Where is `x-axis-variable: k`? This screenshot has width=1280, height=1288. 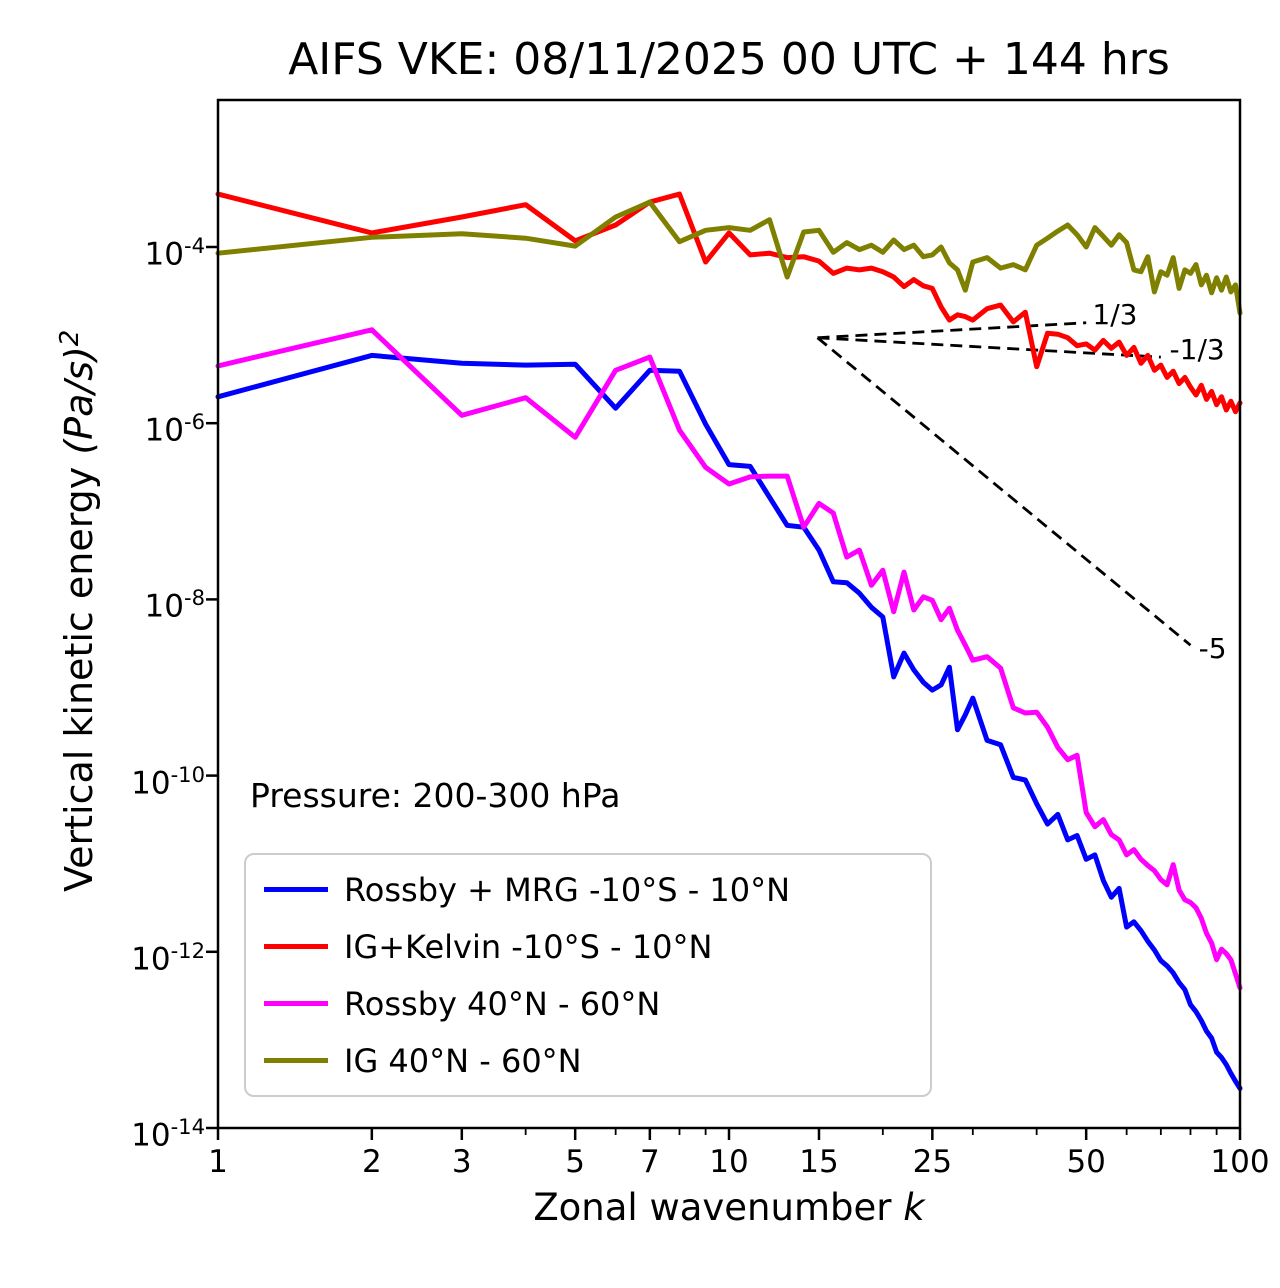 x-axis-variable: k is located at coordinates (914, 1207).